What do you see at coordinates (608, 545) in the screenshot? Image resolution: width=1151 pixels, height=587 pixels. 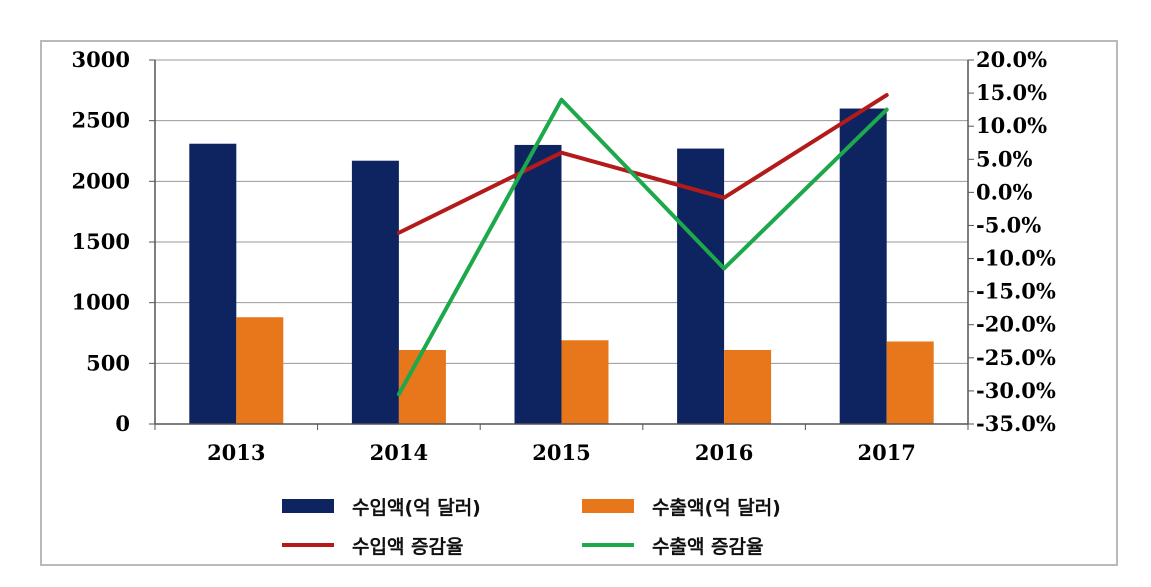 I see `legend-swatch-export-growth` at bounding box center [608, 545].